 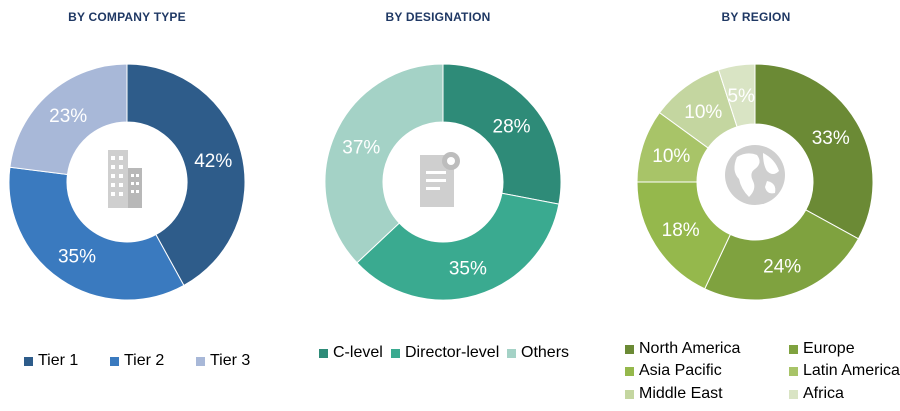 I want to click on donut-slice-director-level, so click(x=458, y=246).